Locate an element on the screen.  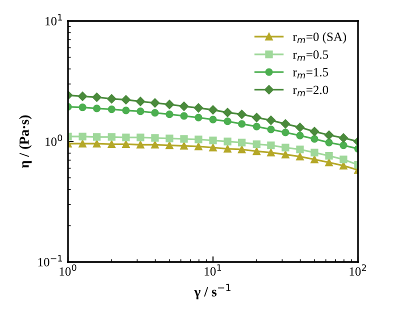
x-tick-label: 10$^{1}$ is located at coordinates (213, 270).